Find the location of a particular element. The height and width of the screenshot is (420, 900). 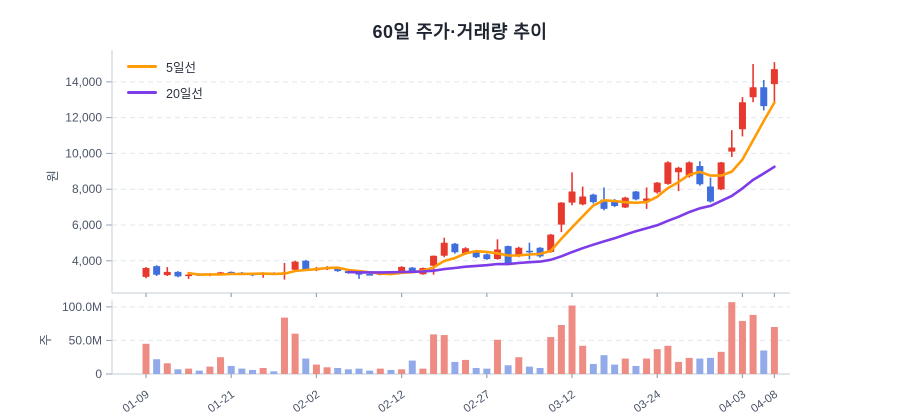

x-tick-label: 02-27 is located at coordinates (477, 402).